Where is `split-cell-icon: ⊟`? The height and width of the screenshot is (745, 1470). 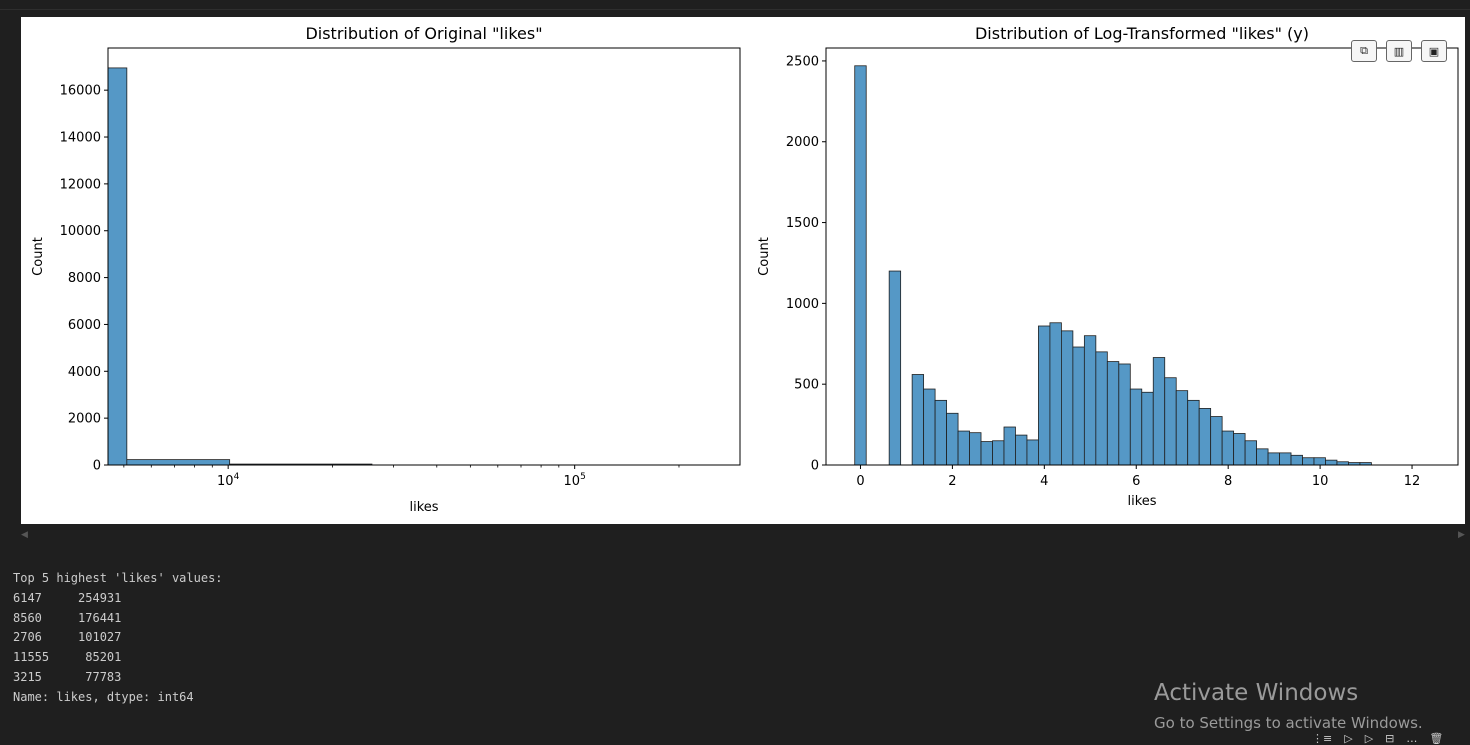
split-cell-icon: ⊟ is located at coordinates (1389, 738).